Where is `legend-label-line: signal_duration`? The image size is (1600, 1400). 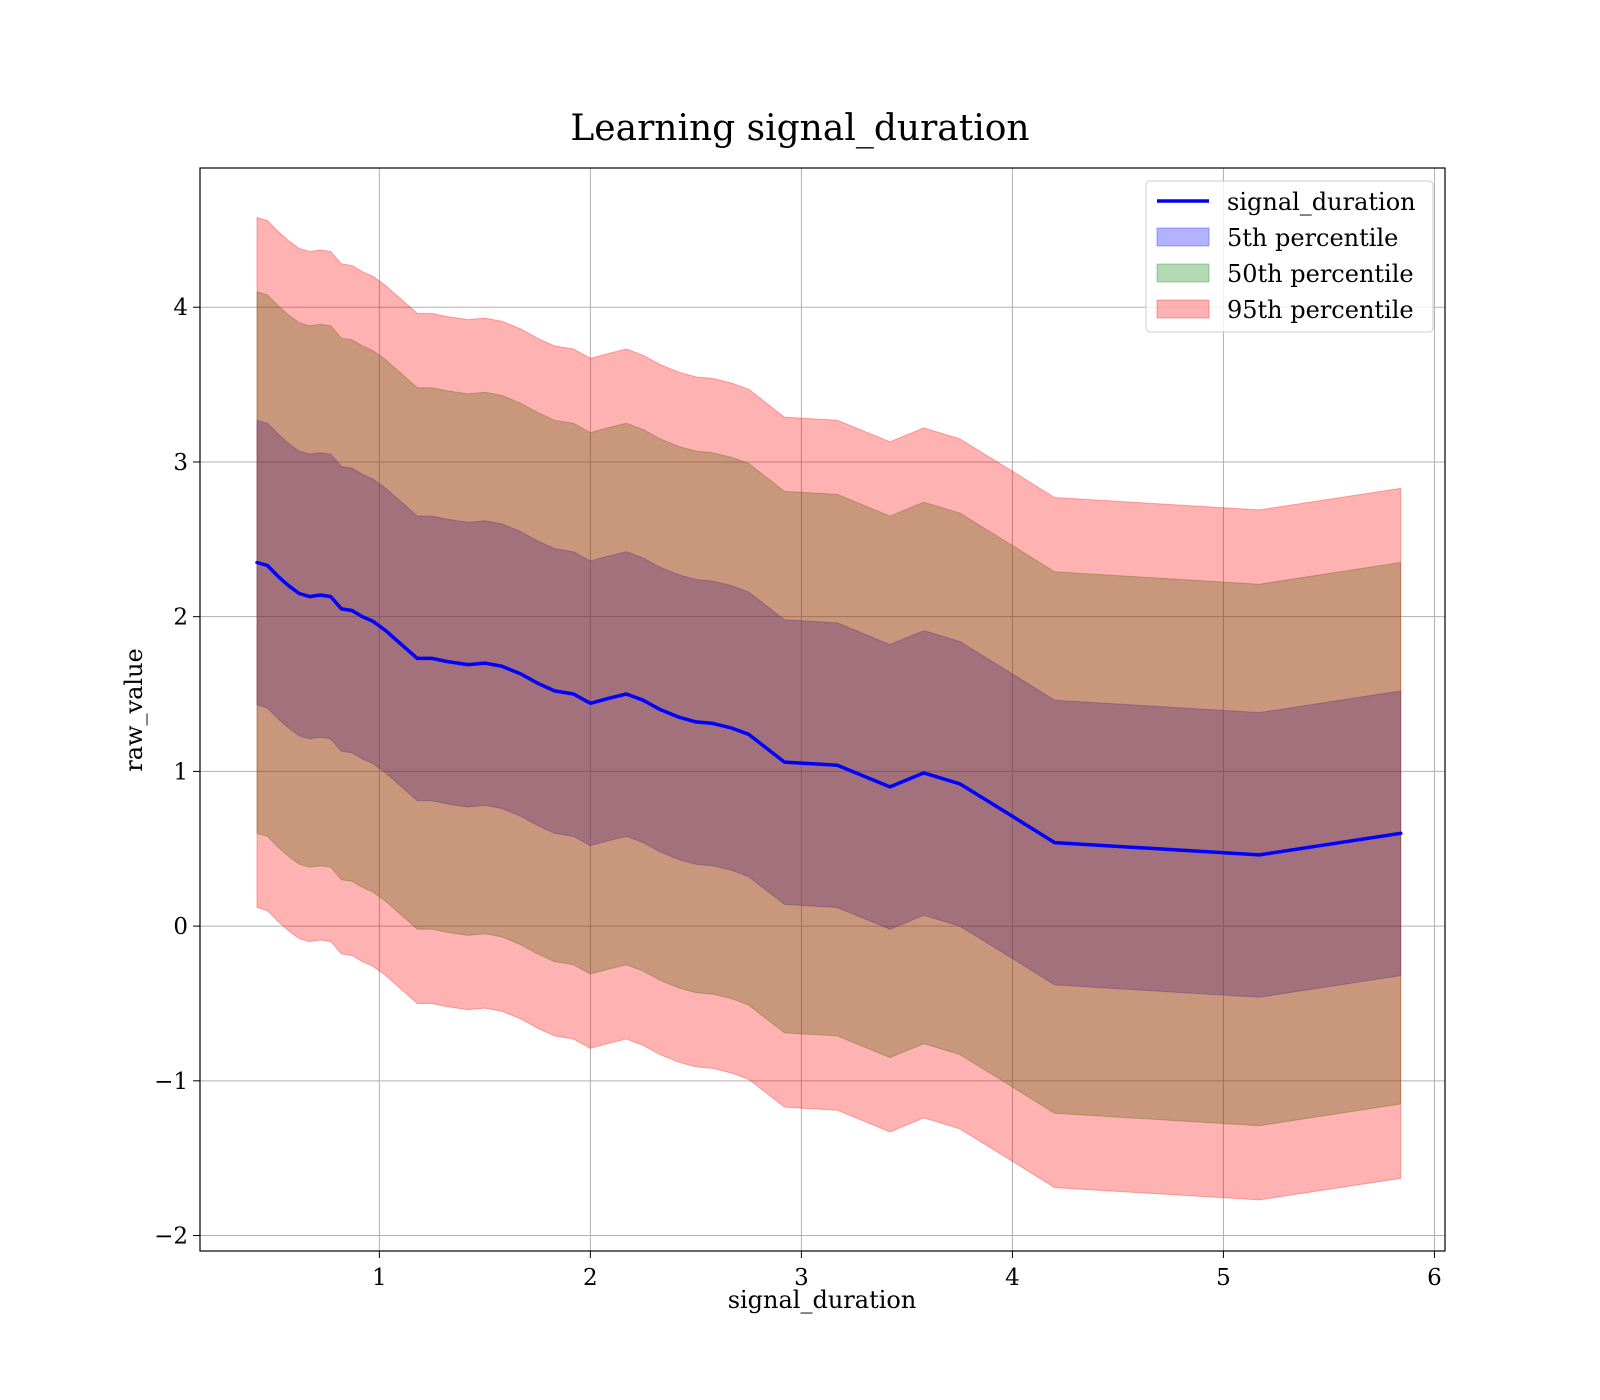
legend-label-line: signal_duration is located at coordinates (1321, 202).